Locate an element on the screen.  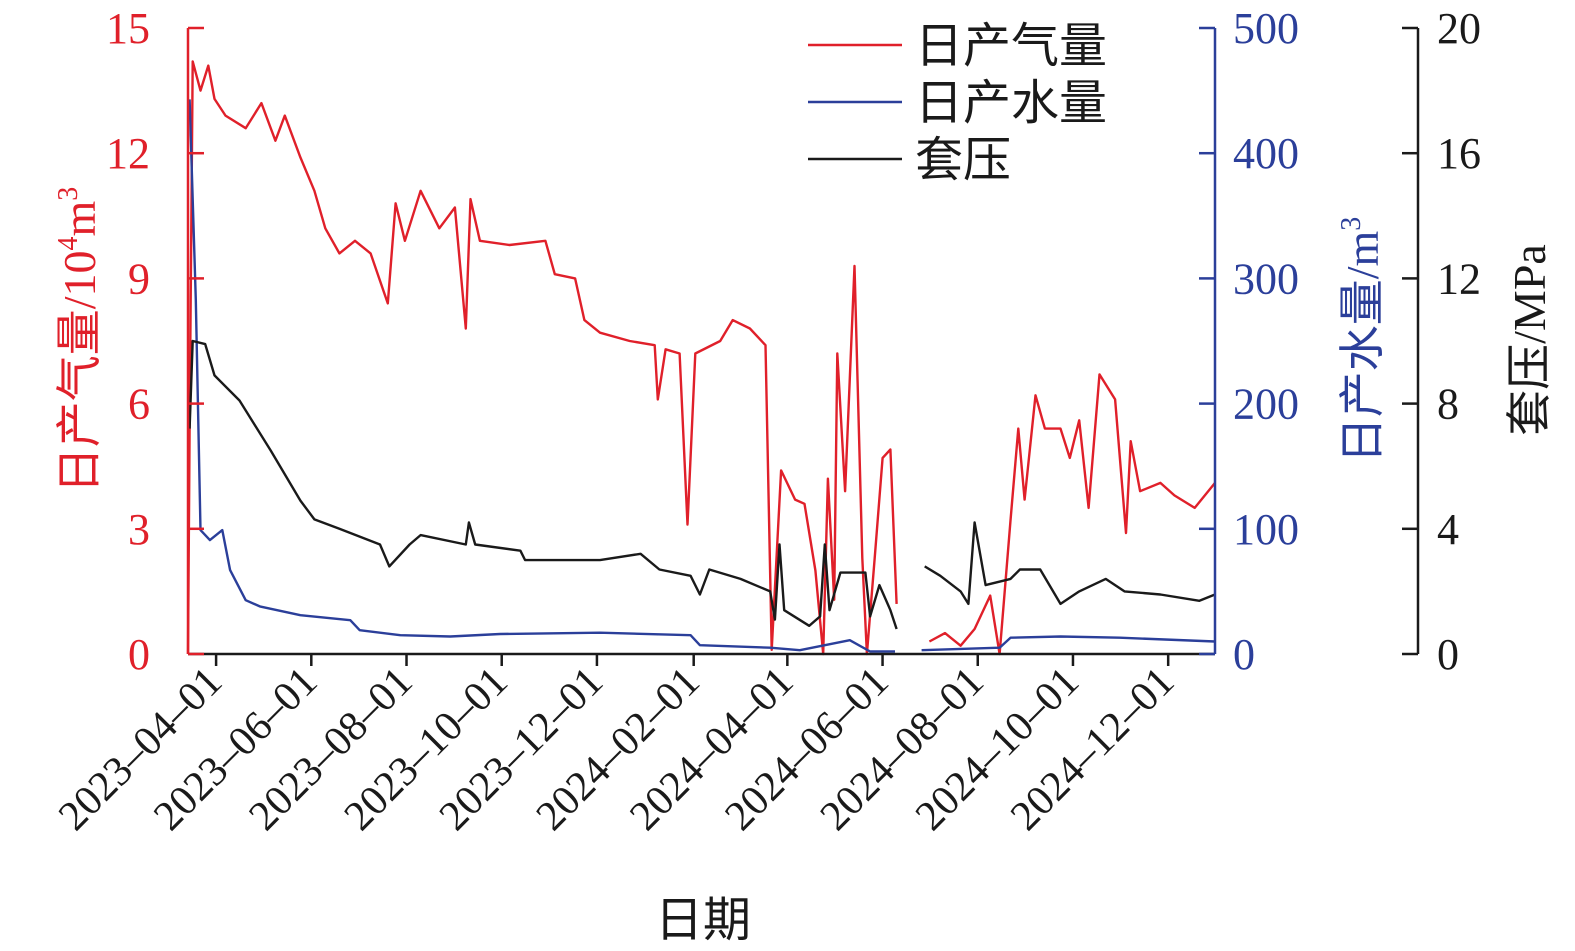
water-tick-label: 500 is located at coordinates (1266, 28).